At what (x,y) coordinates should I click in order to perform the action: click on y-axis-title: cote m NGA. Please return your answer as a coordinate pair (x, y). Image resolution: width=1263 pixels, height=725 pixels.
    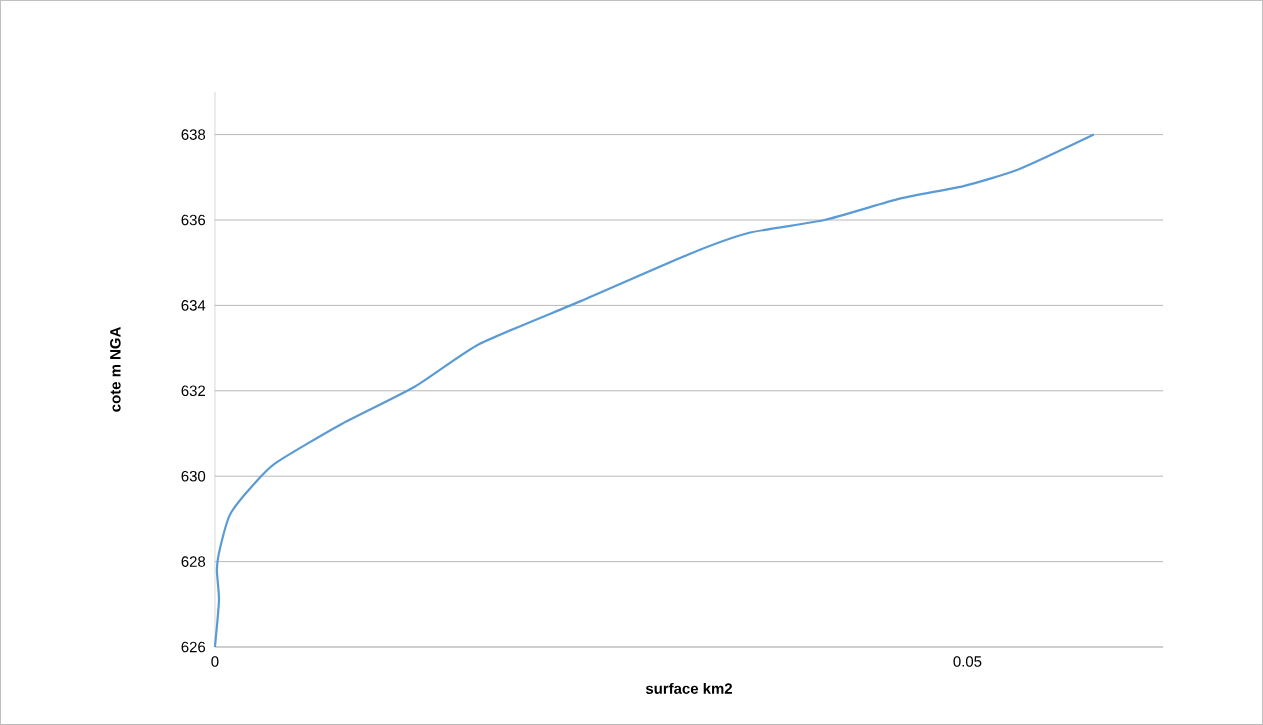
    Looking at the image, I should click on (115, 369).